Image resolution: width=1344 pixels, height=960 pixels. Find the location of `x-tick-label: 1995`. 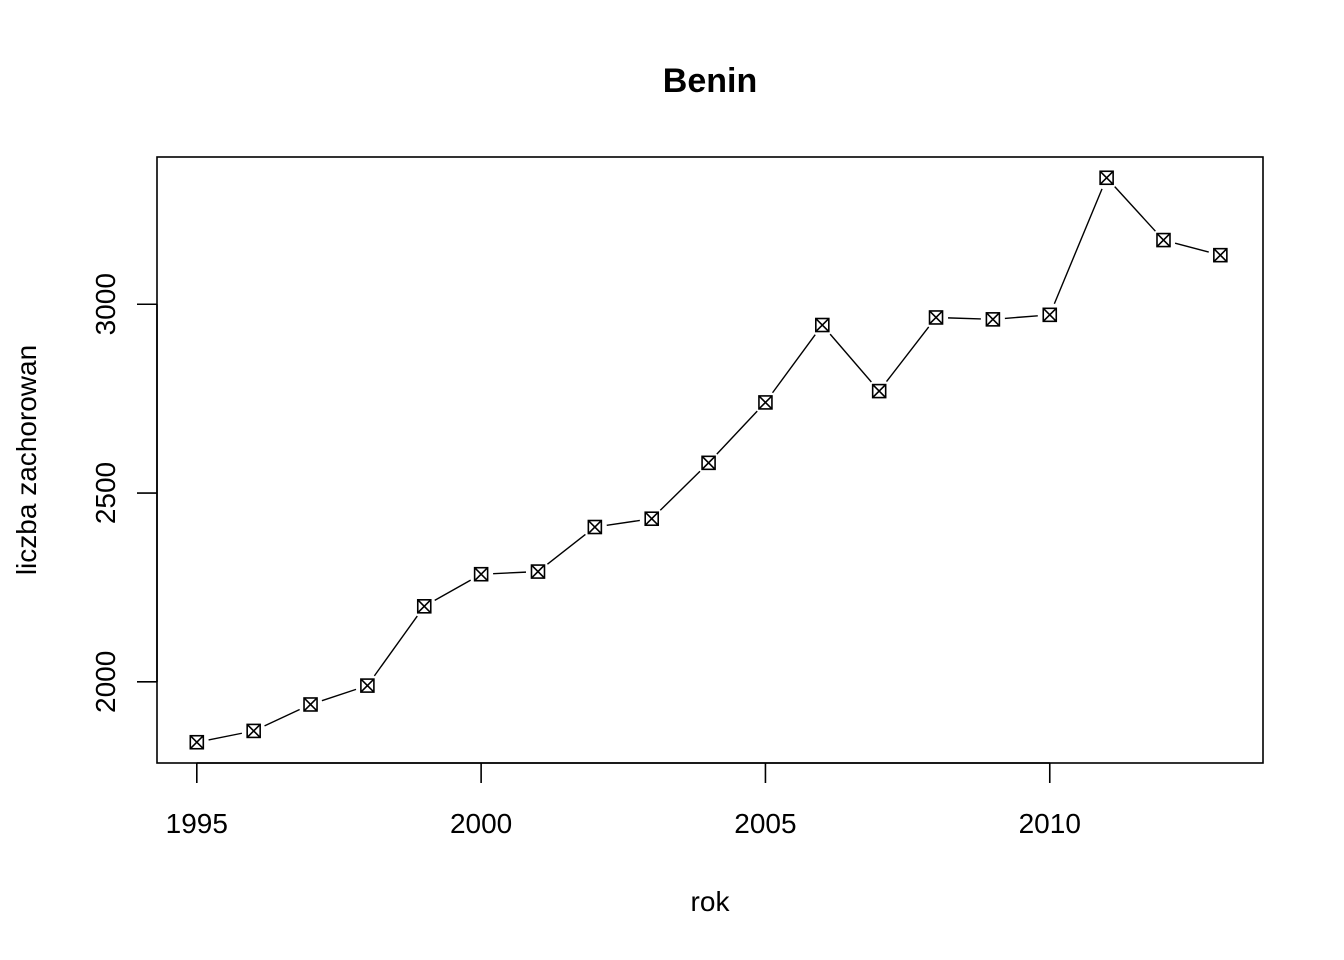

x-tick-label: 1995 is located at coordinates (197, 823).